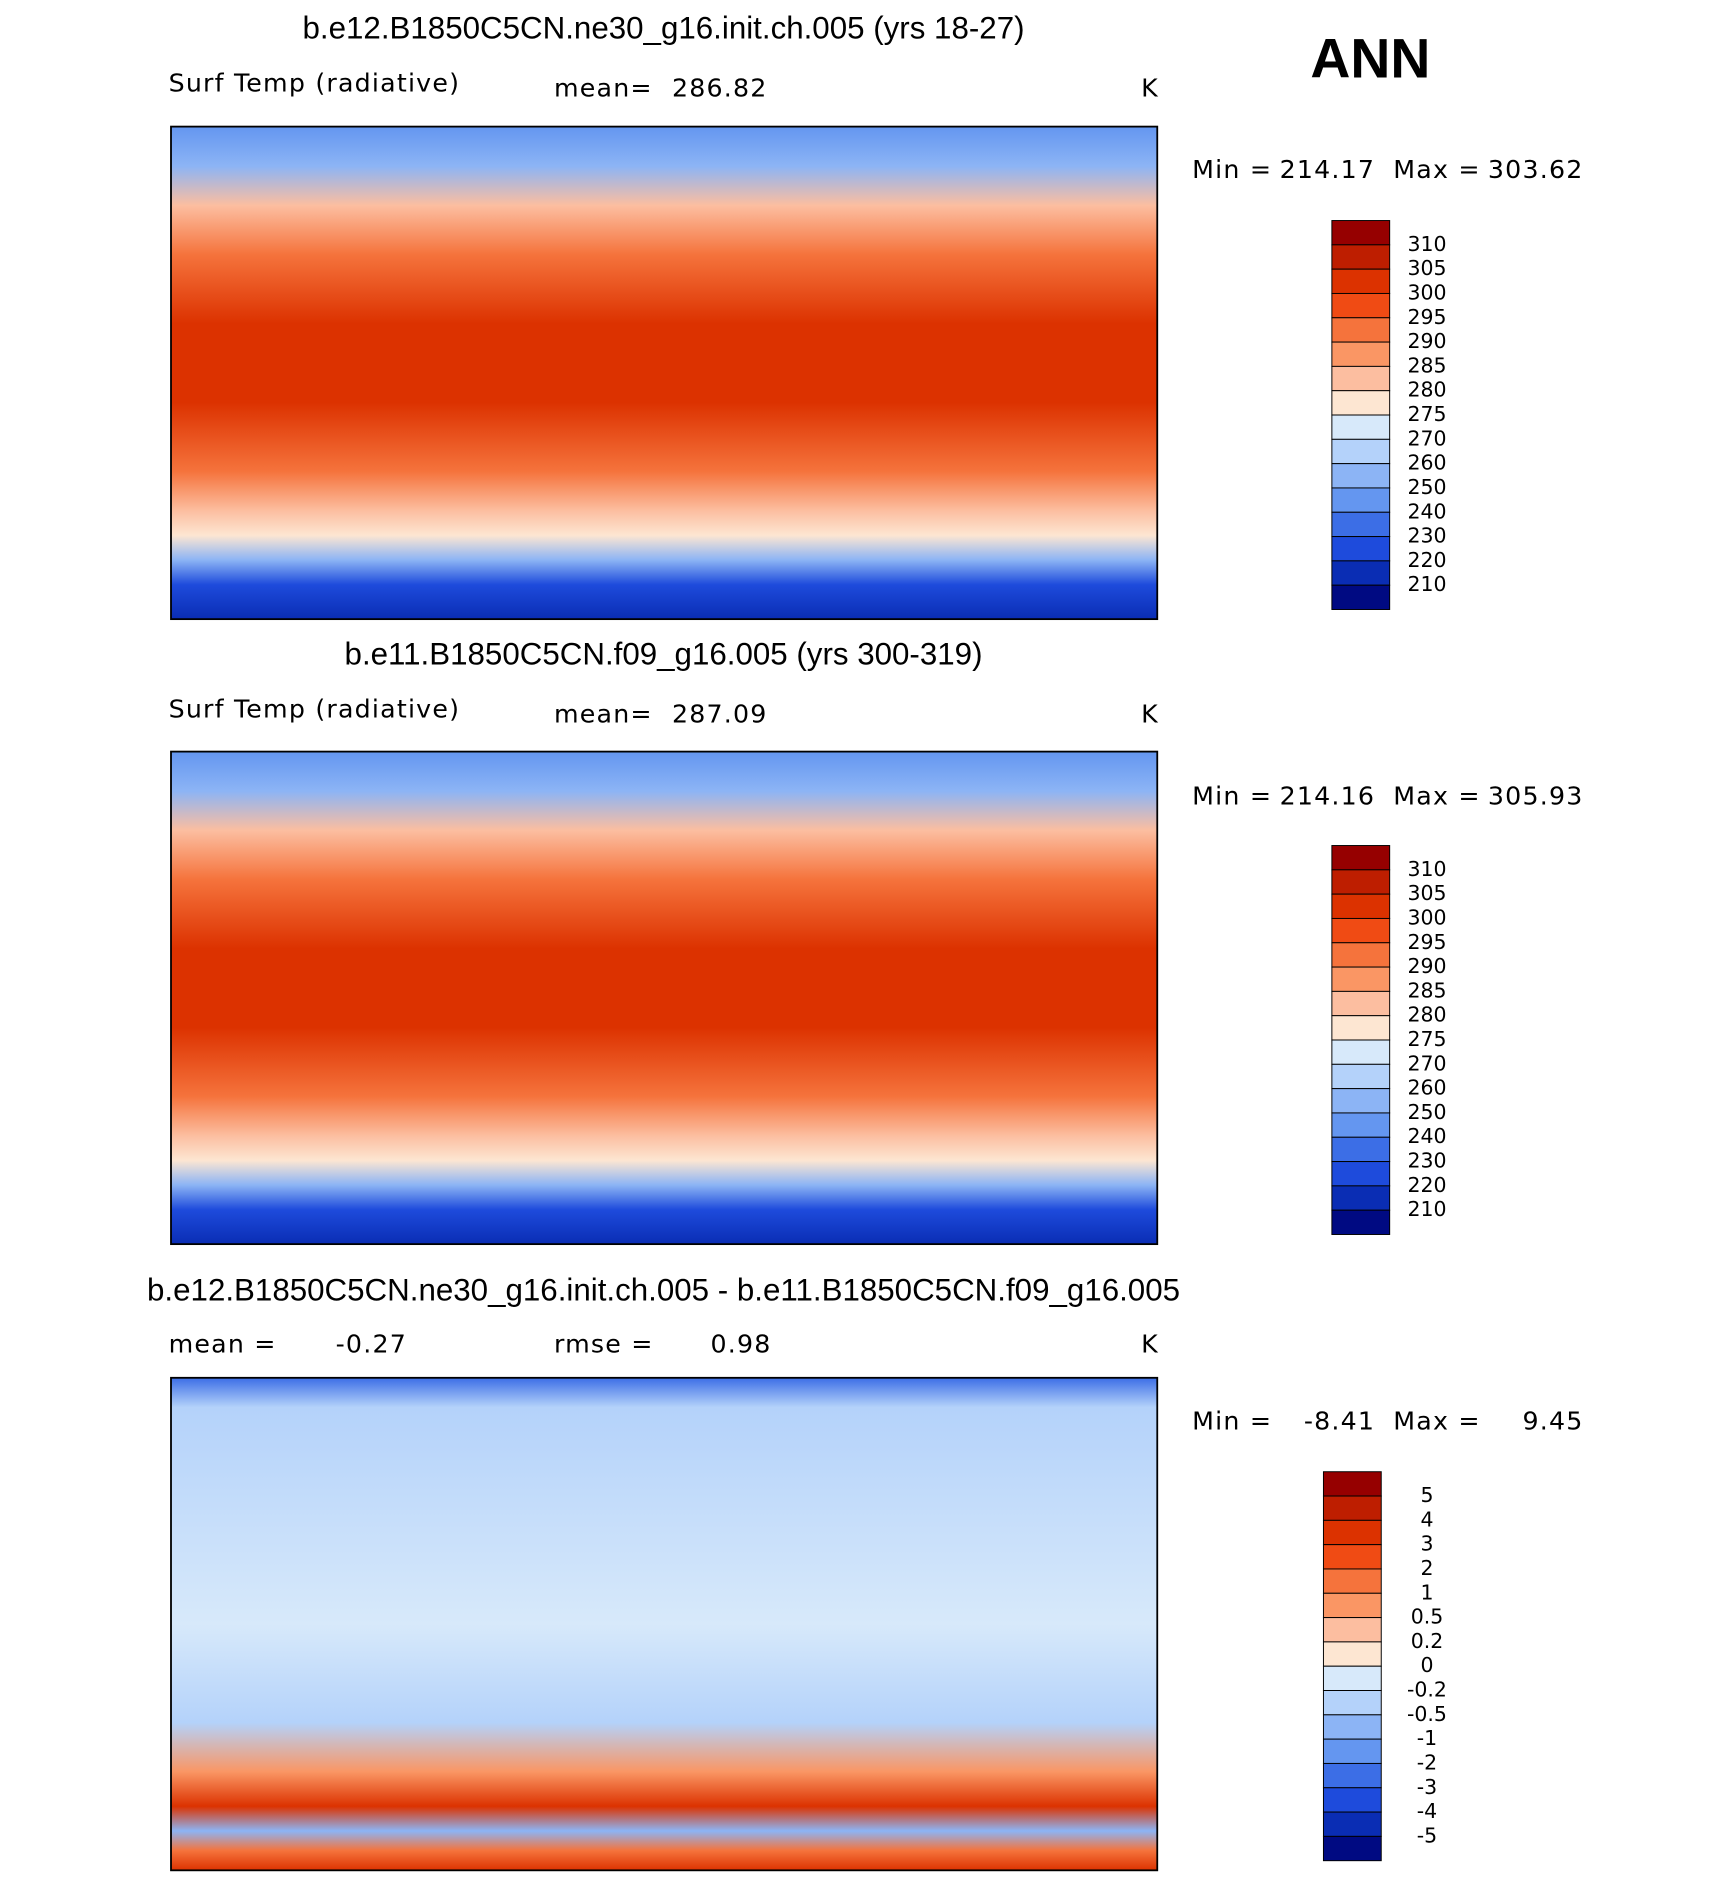  Describe the element at coordinates (1427, 1714) in the screenshot. I see `colorbar-label: -0.5` at that location.